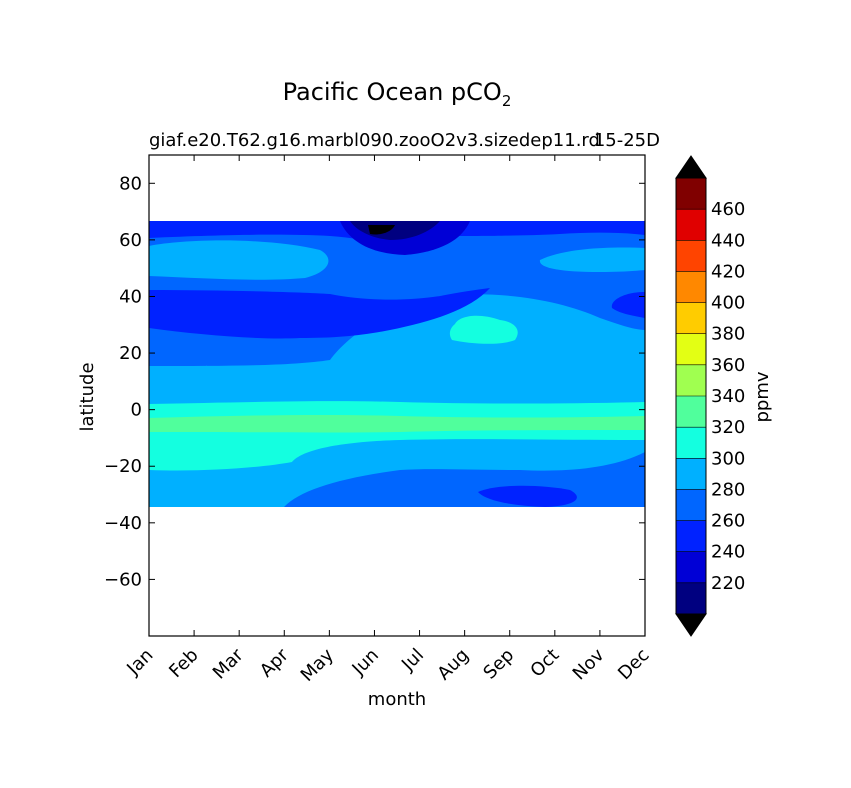  What do you see at coordinates (228, 663) in the screenshot?
I see `x-tick-label: Mar` at bounding box center [228, 663].